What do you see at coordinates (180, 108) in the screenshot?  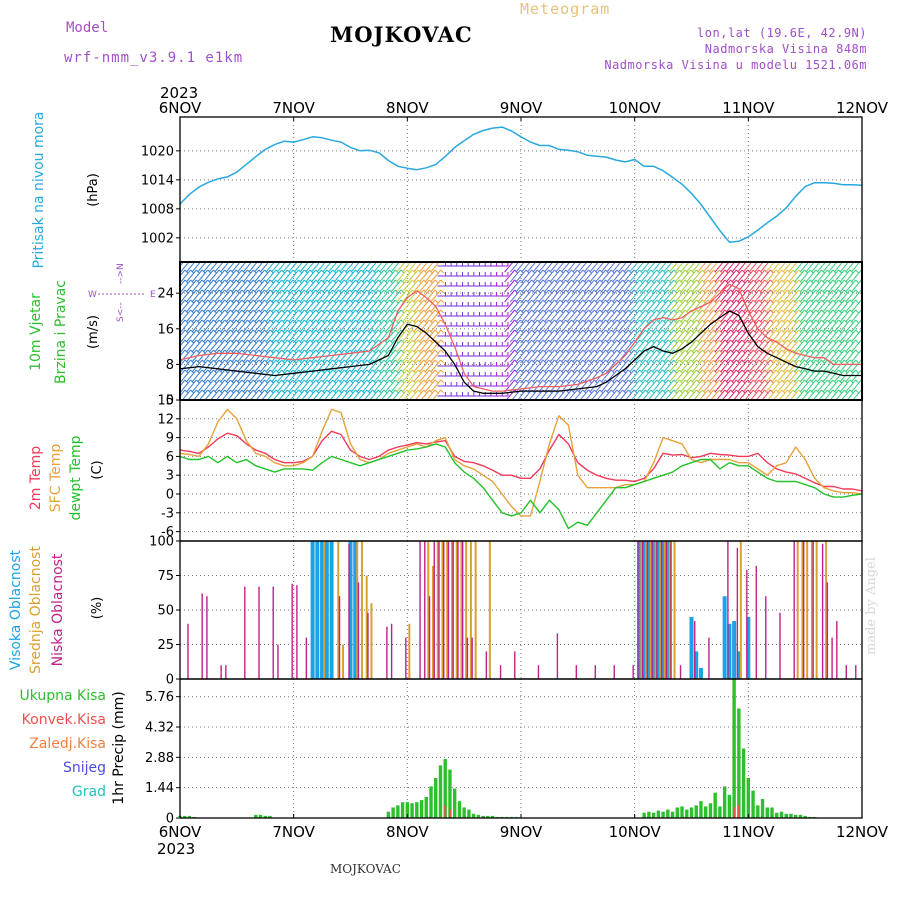 I see `x-tick-label-top: 6NOV` at bounding box center [180, 108].